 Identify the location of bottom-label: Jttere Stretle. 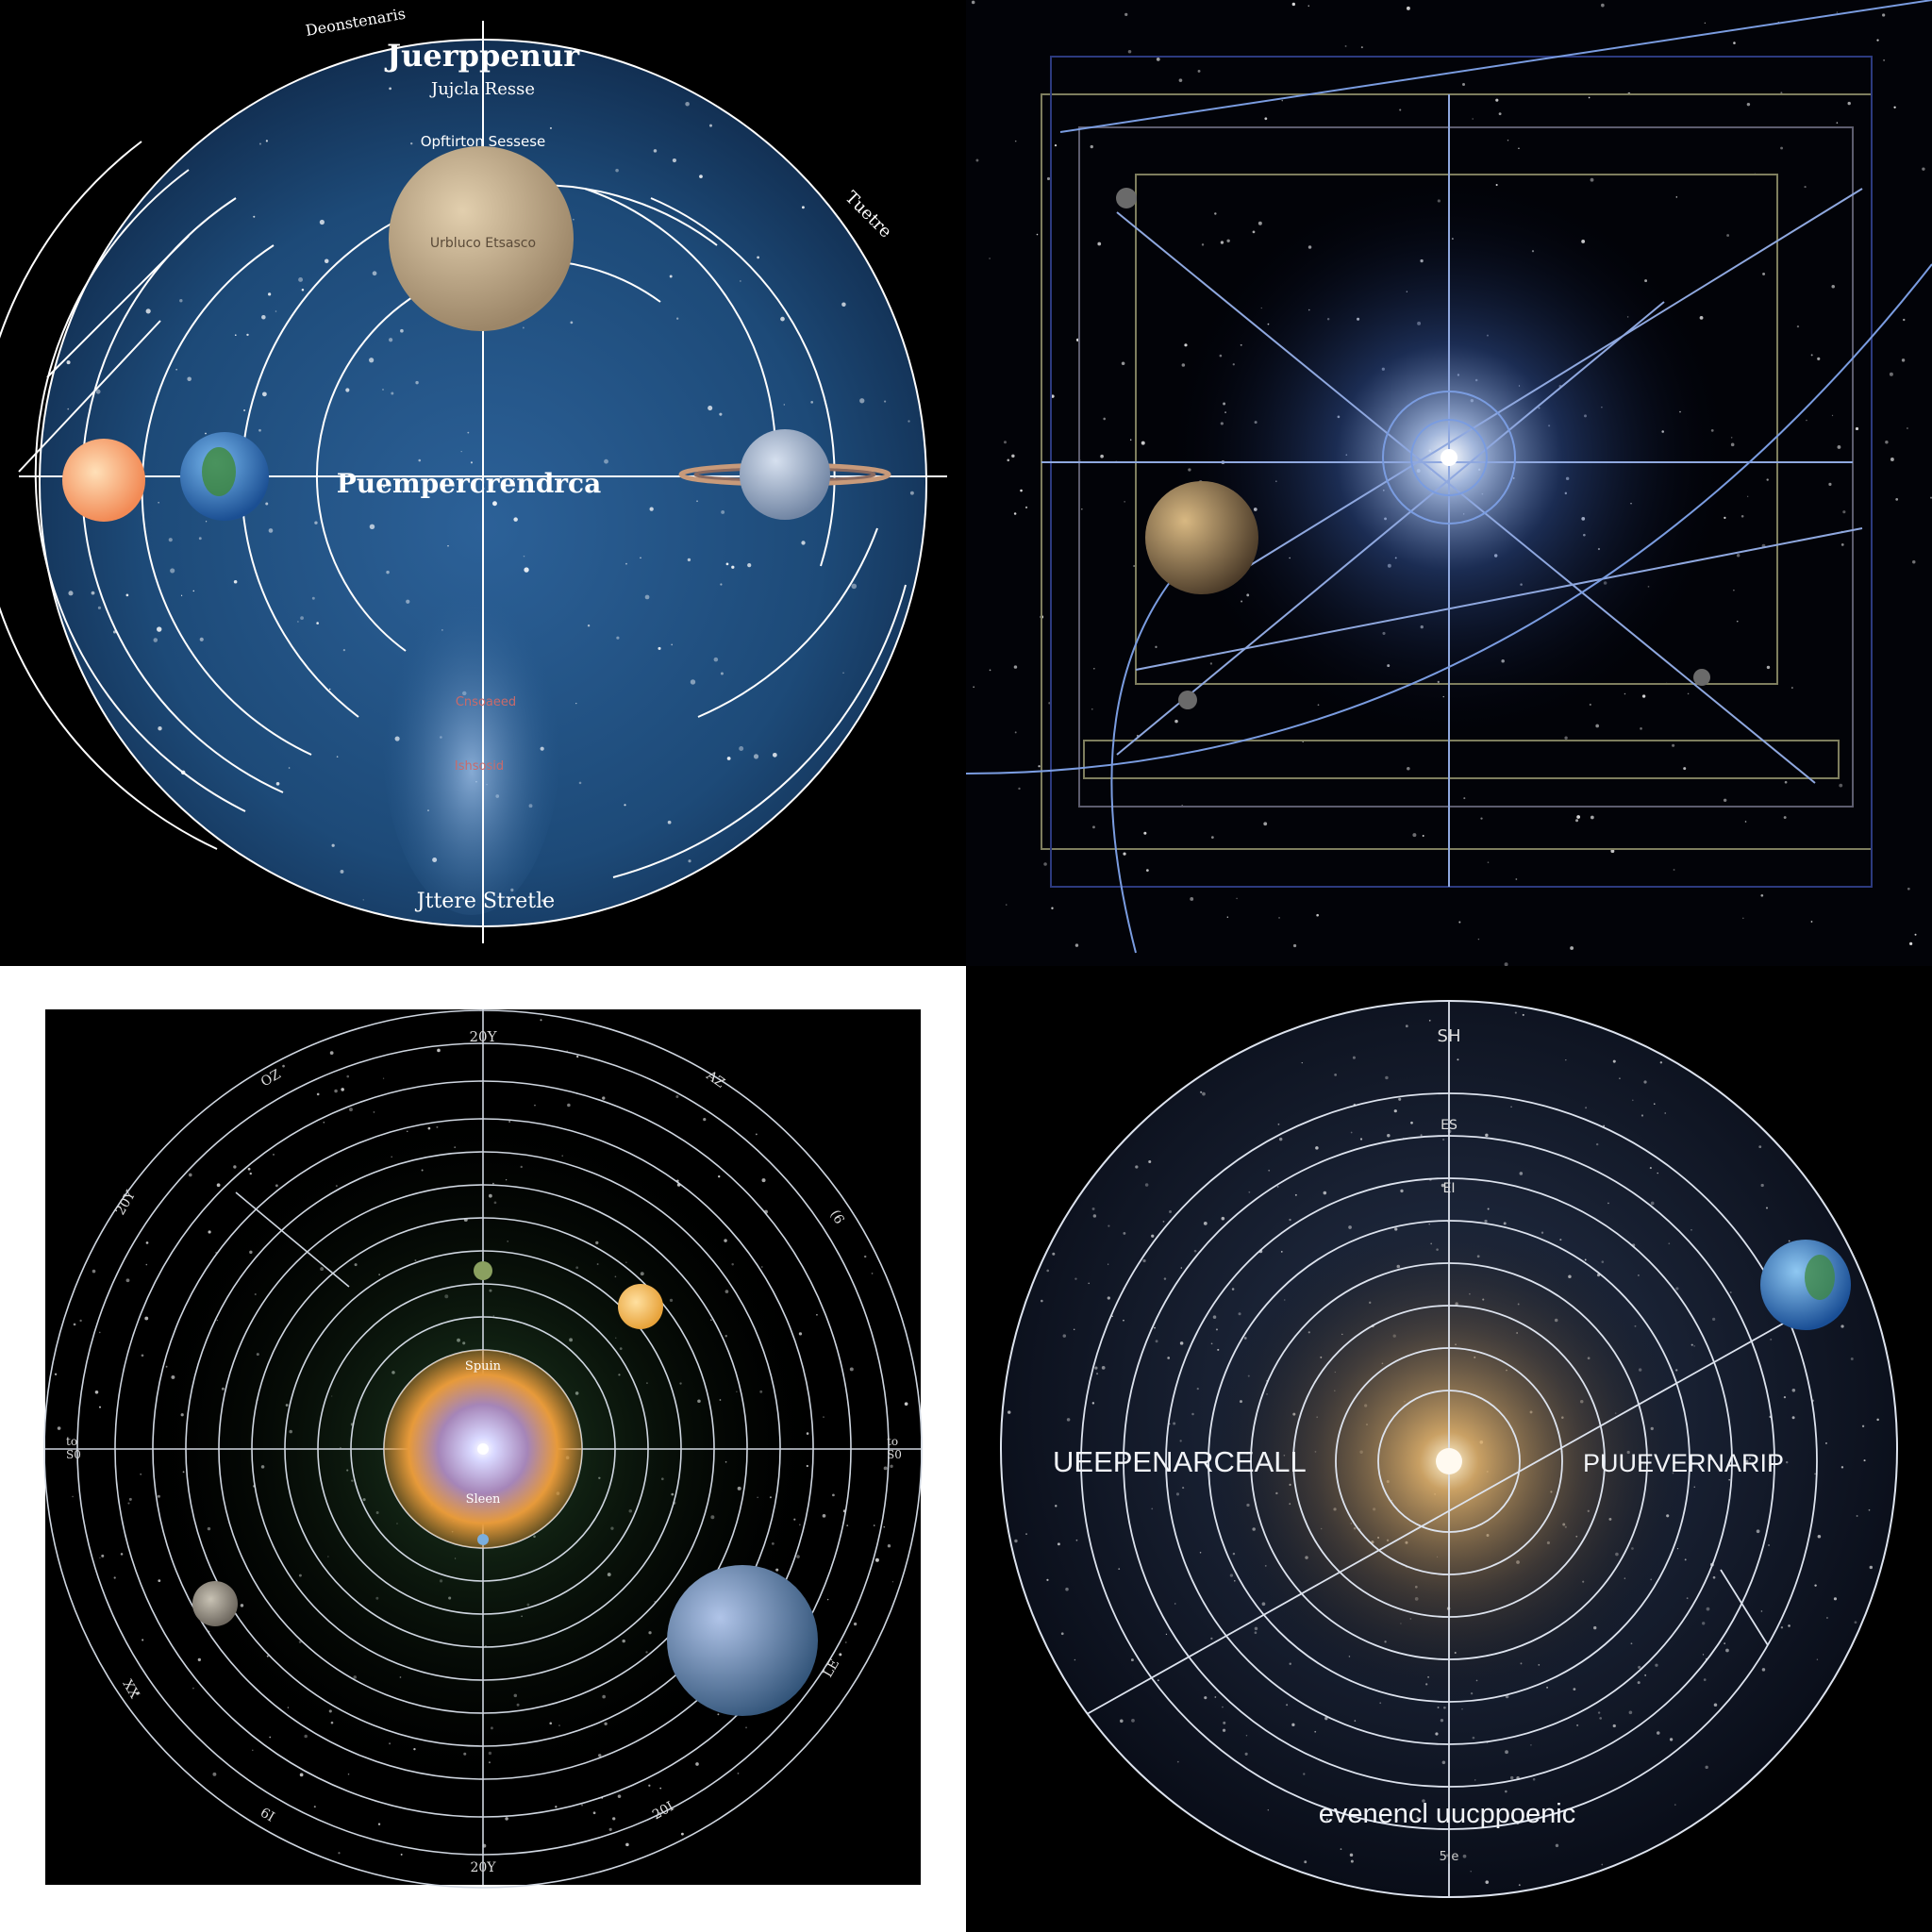
(485, 902).